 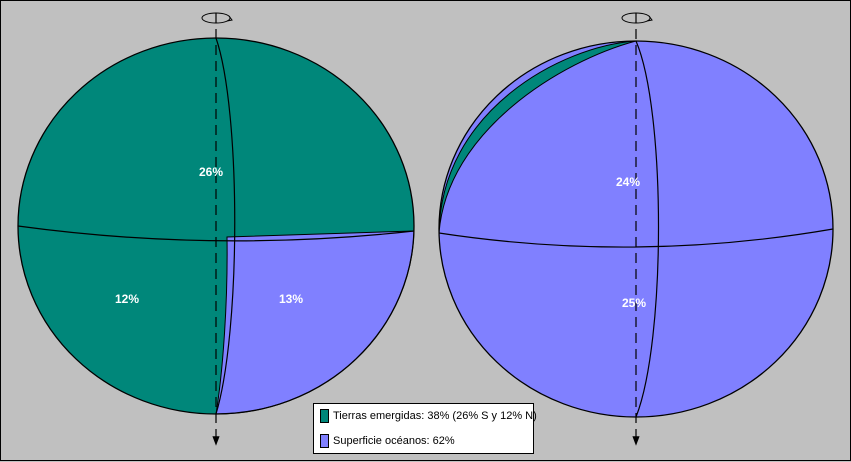 What do you see at coordinates (211, 172) in the screenshot?
I see `left-north-land-percent: 26%` at bounding box center [211, 172].